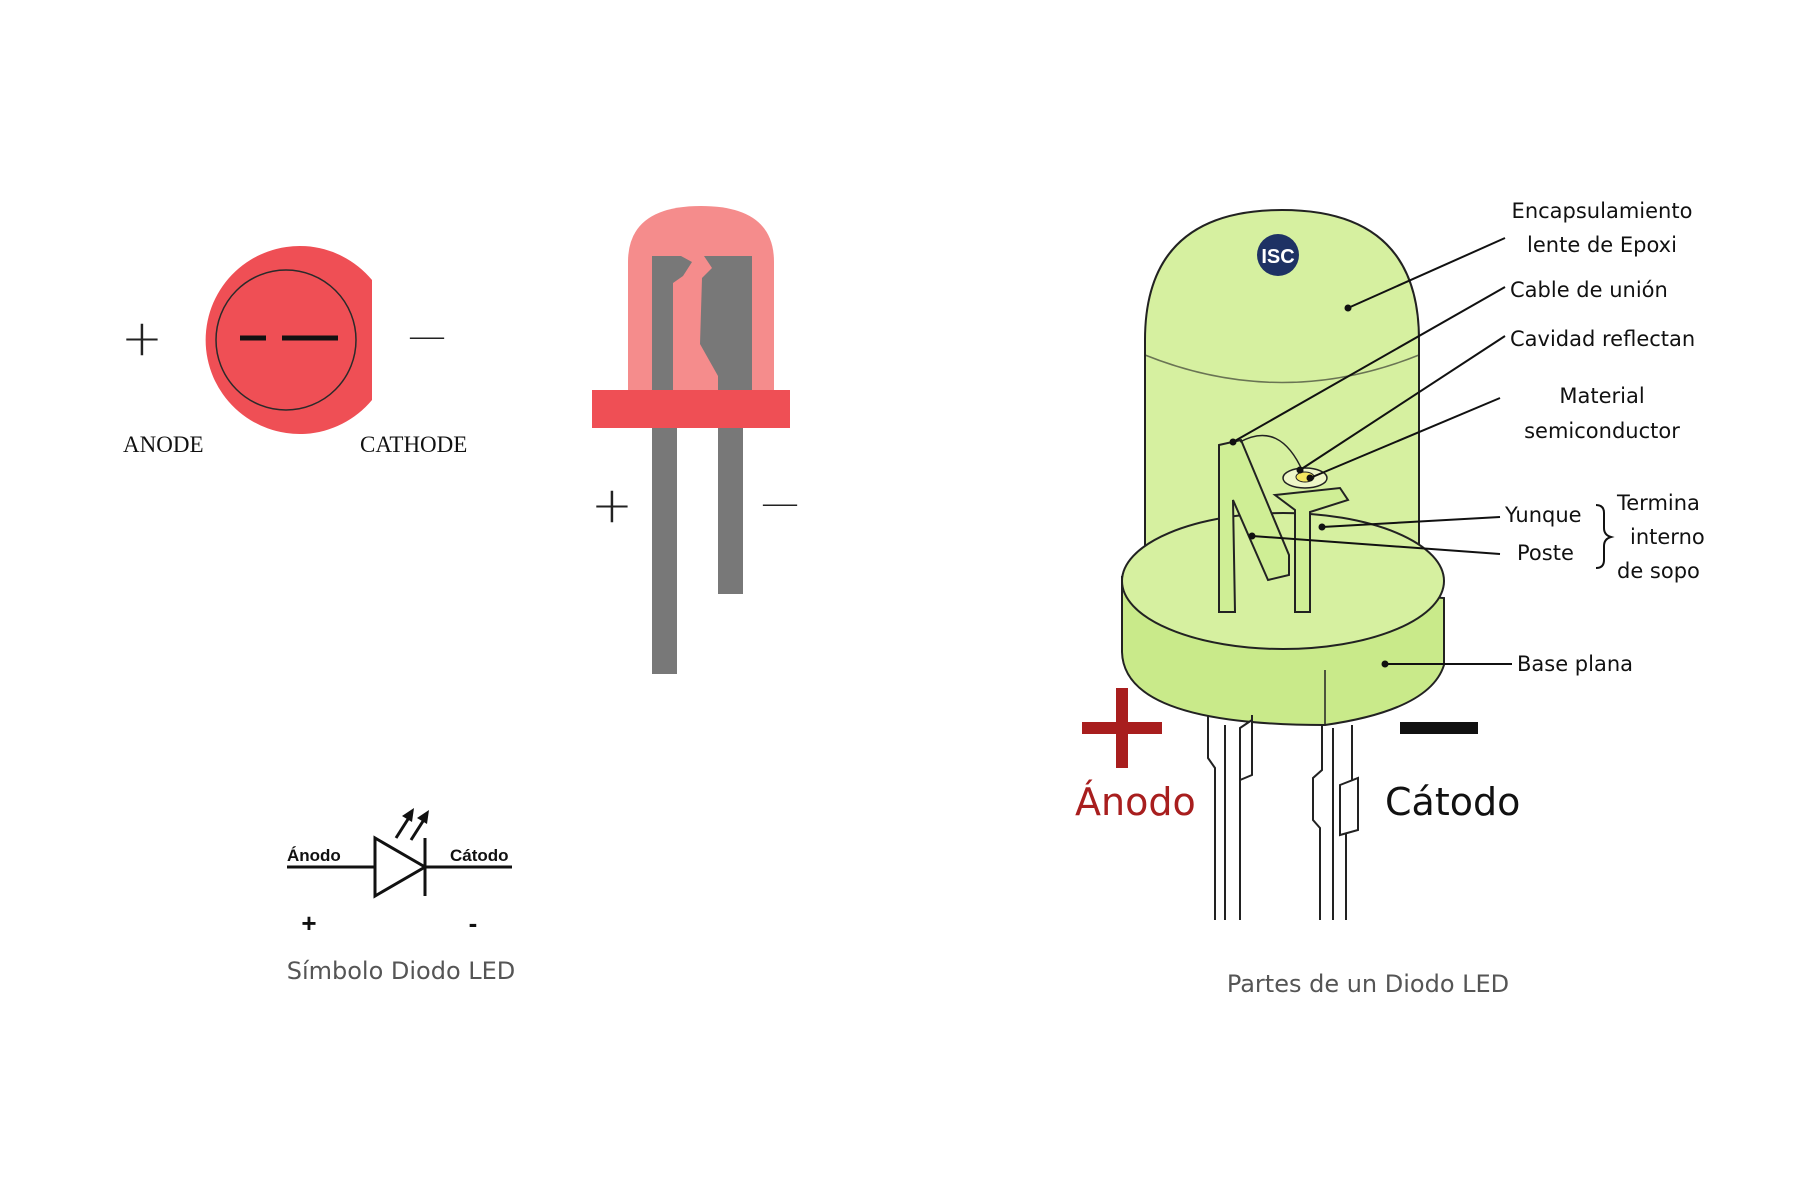 This screenshot has height=1200, width=1800. What do you see at coordinates (427, 336) in the screenshot?
I see `top-view-minus-sign: —` at bounding box center [427, 336].